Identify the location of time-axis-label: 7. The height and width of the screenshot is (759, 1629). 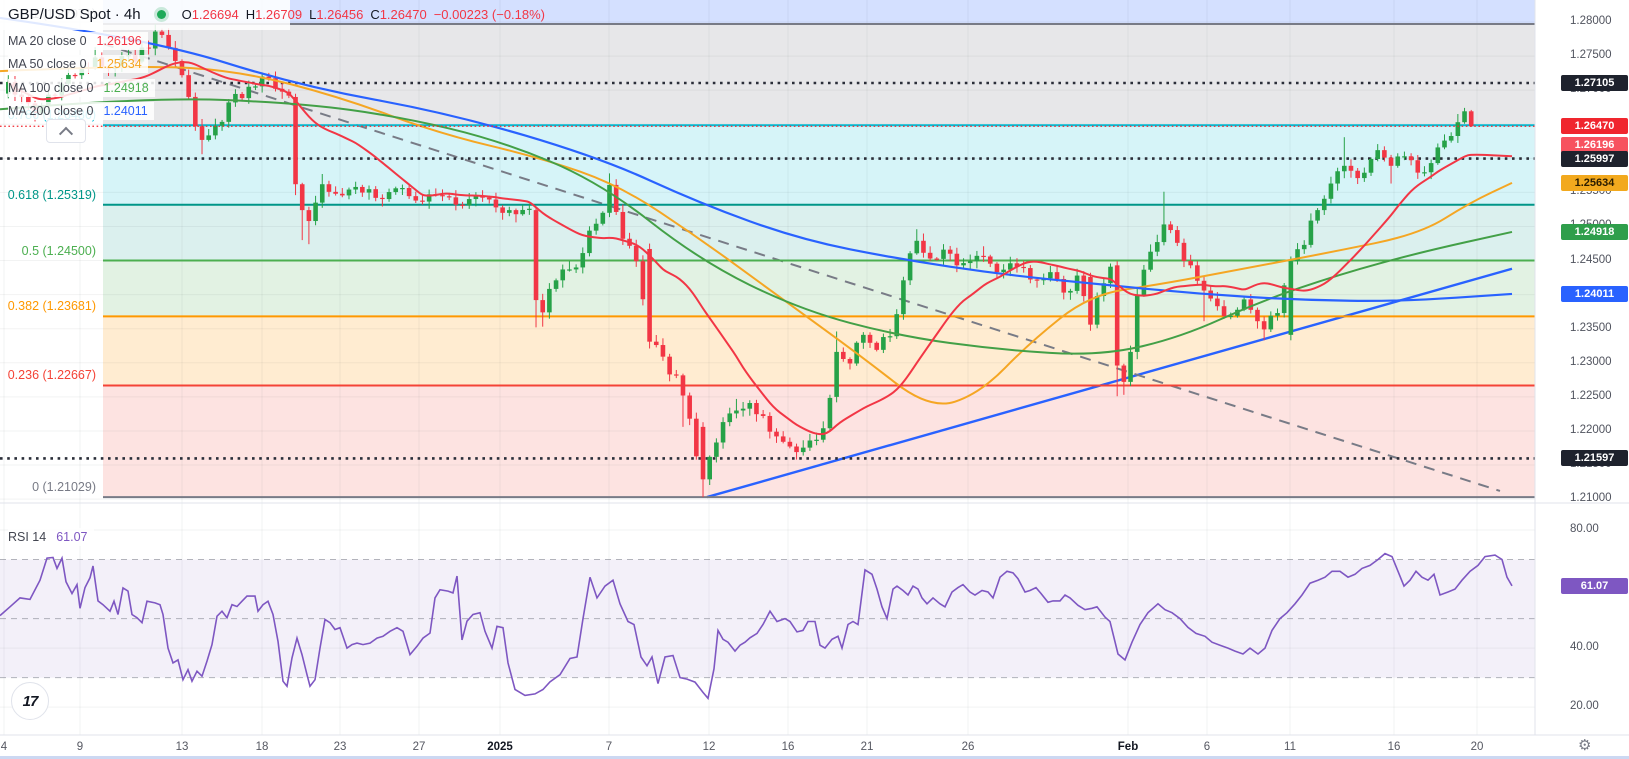
(609, 747).